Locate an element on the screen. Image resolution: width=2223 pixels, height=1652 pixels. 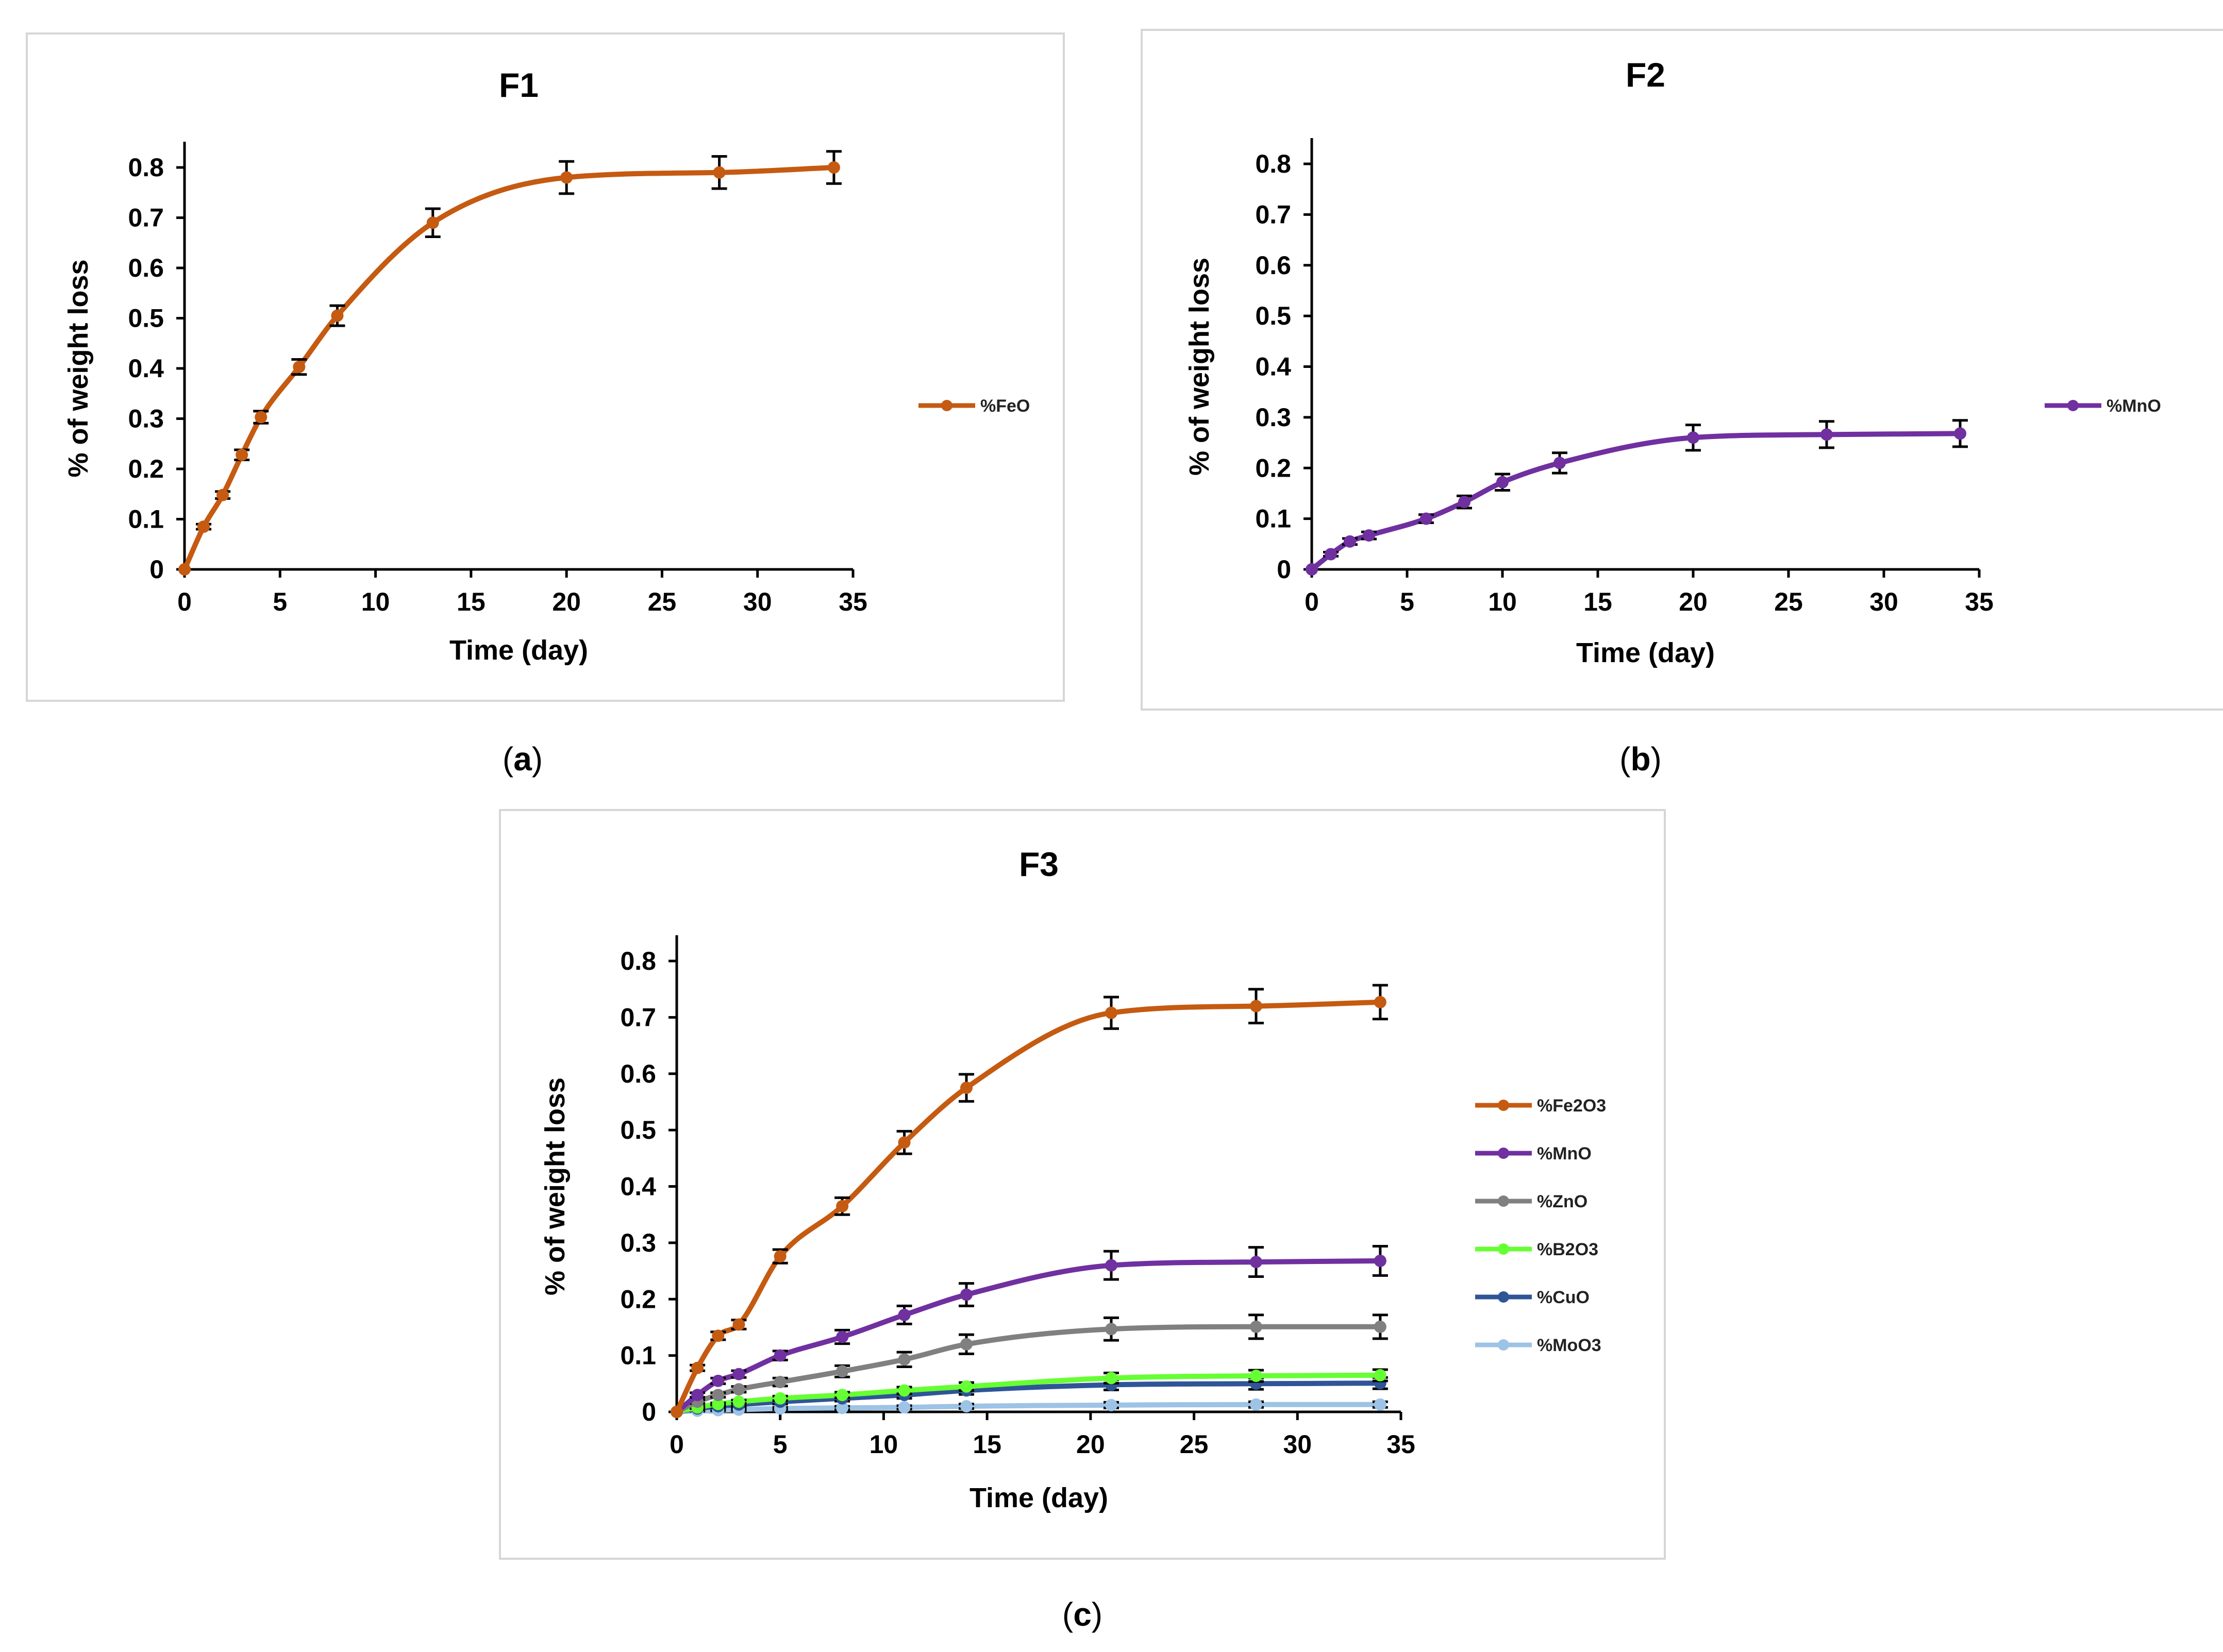
legend: %MnO is located at coordinates (2103, 406).